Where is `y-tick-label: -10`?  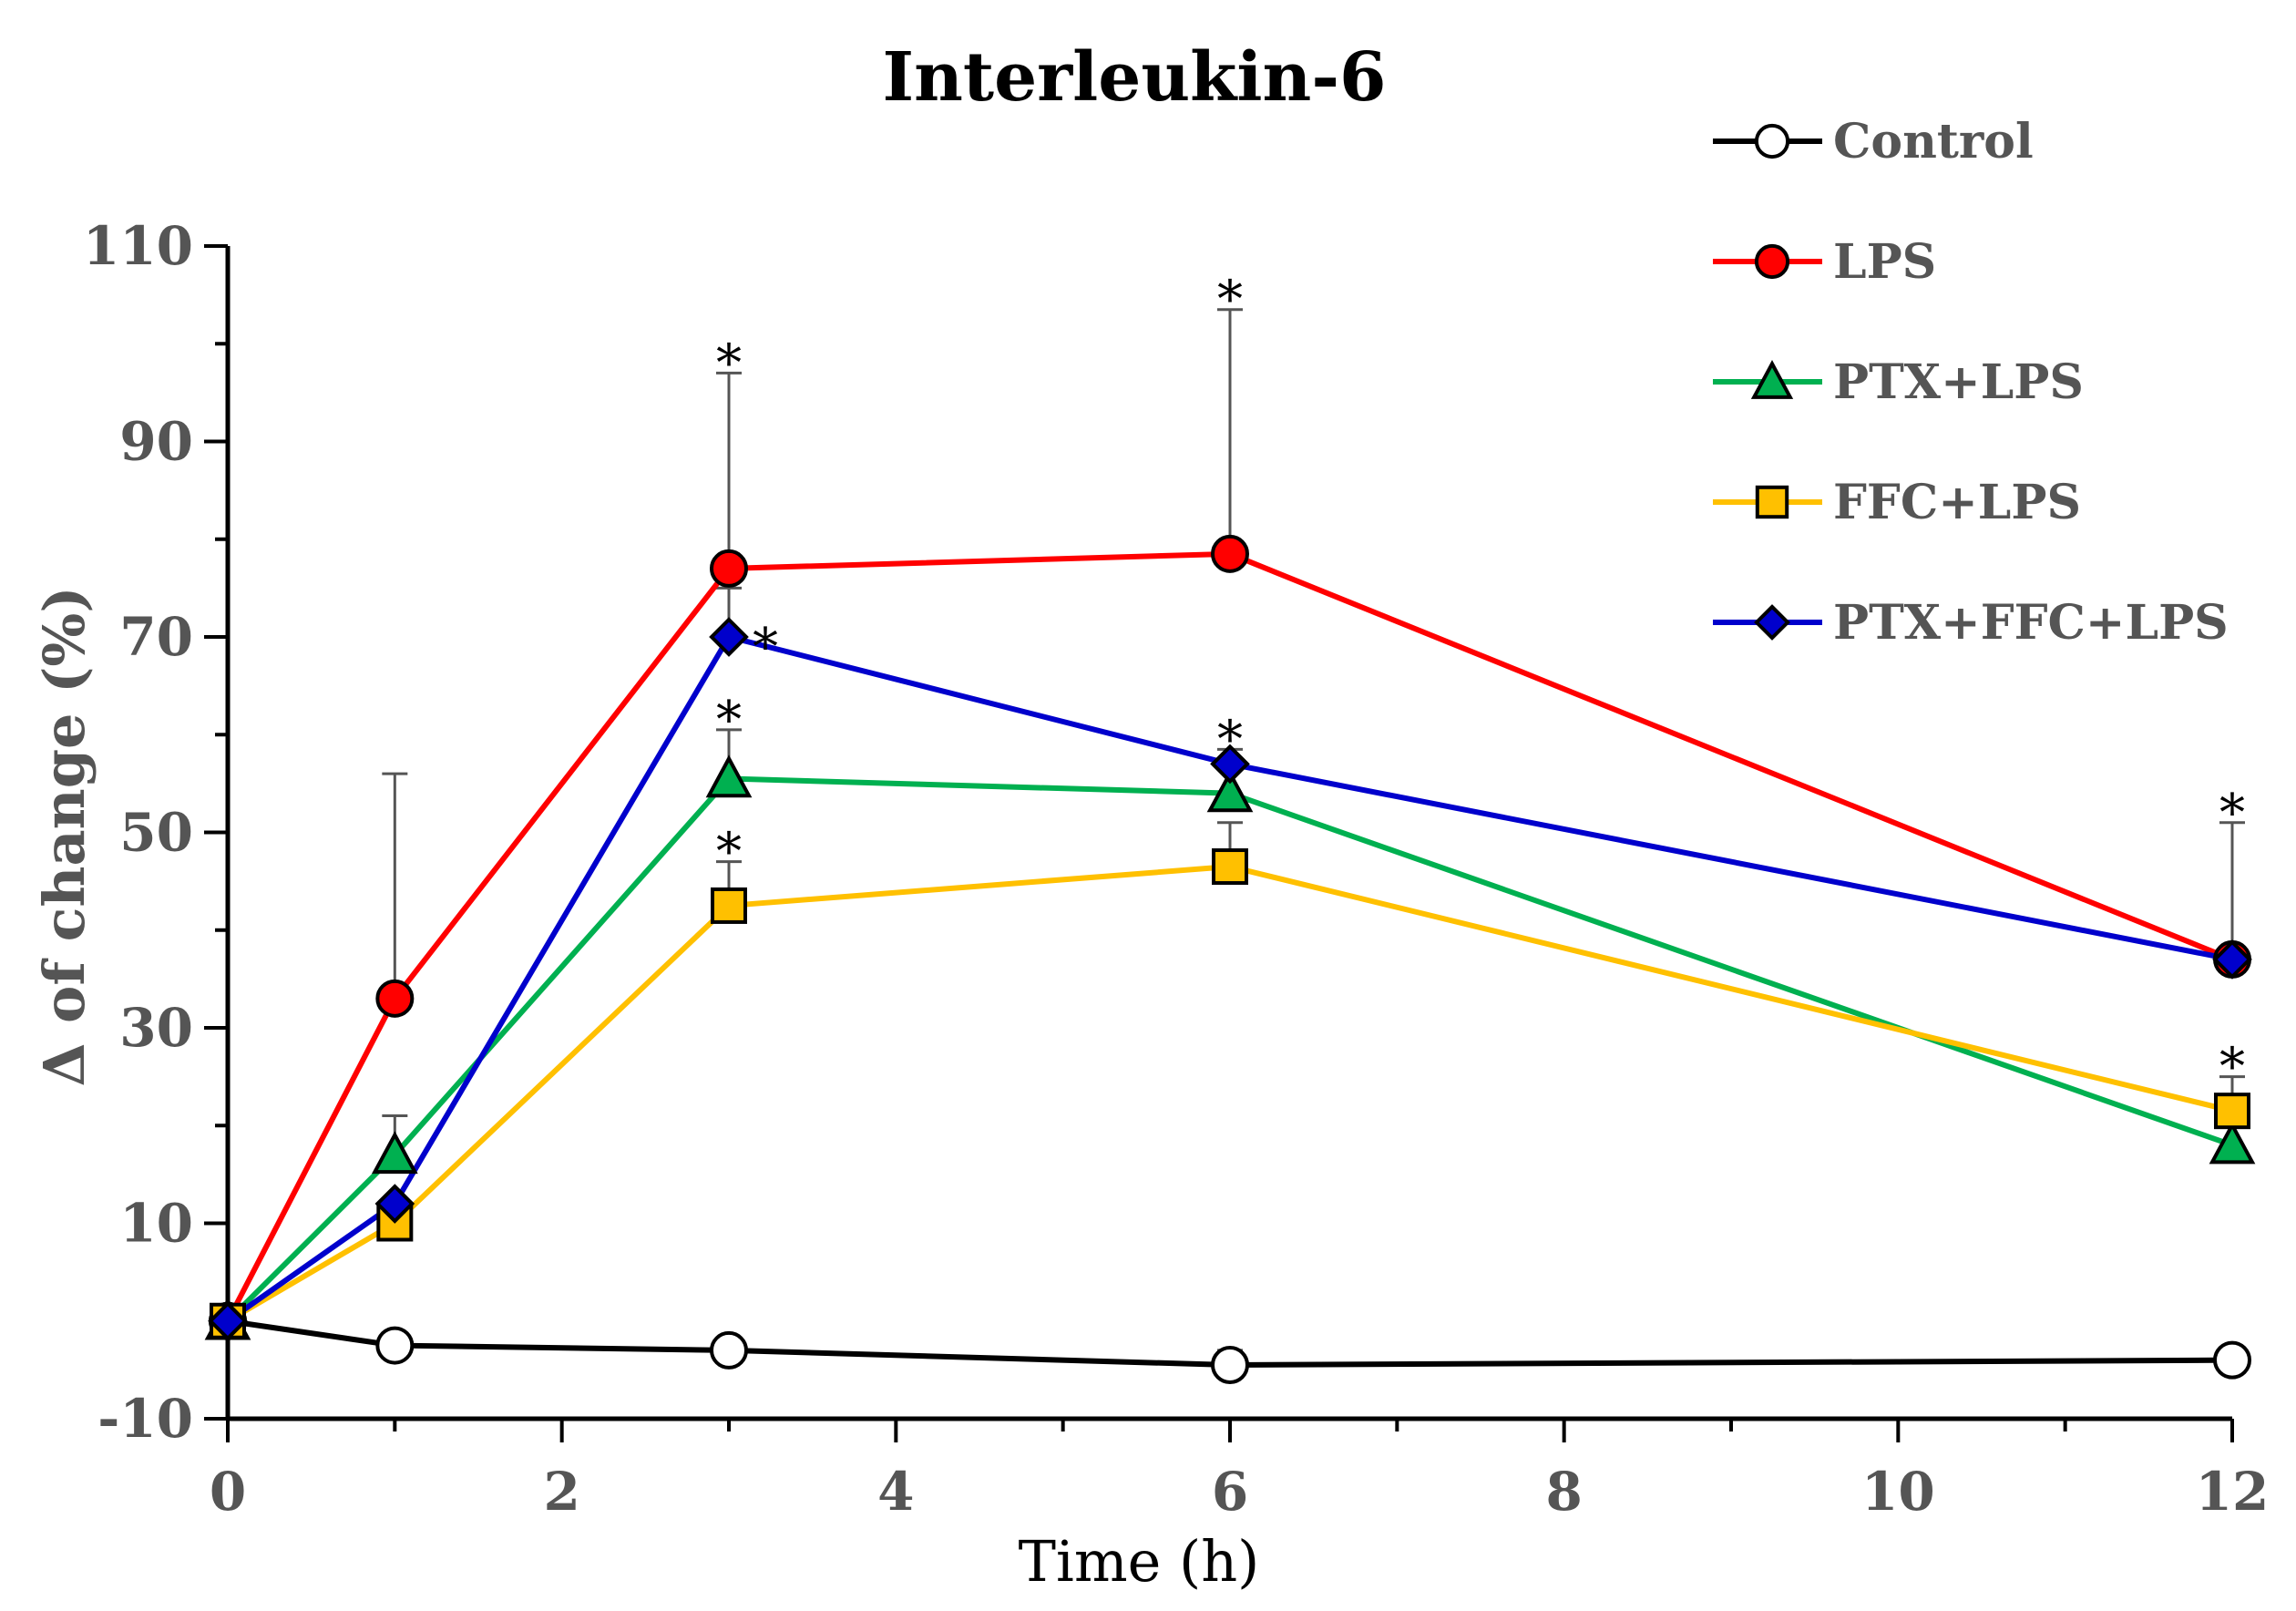 y-tick-label: -10 is located at coordinates (145, 1419).